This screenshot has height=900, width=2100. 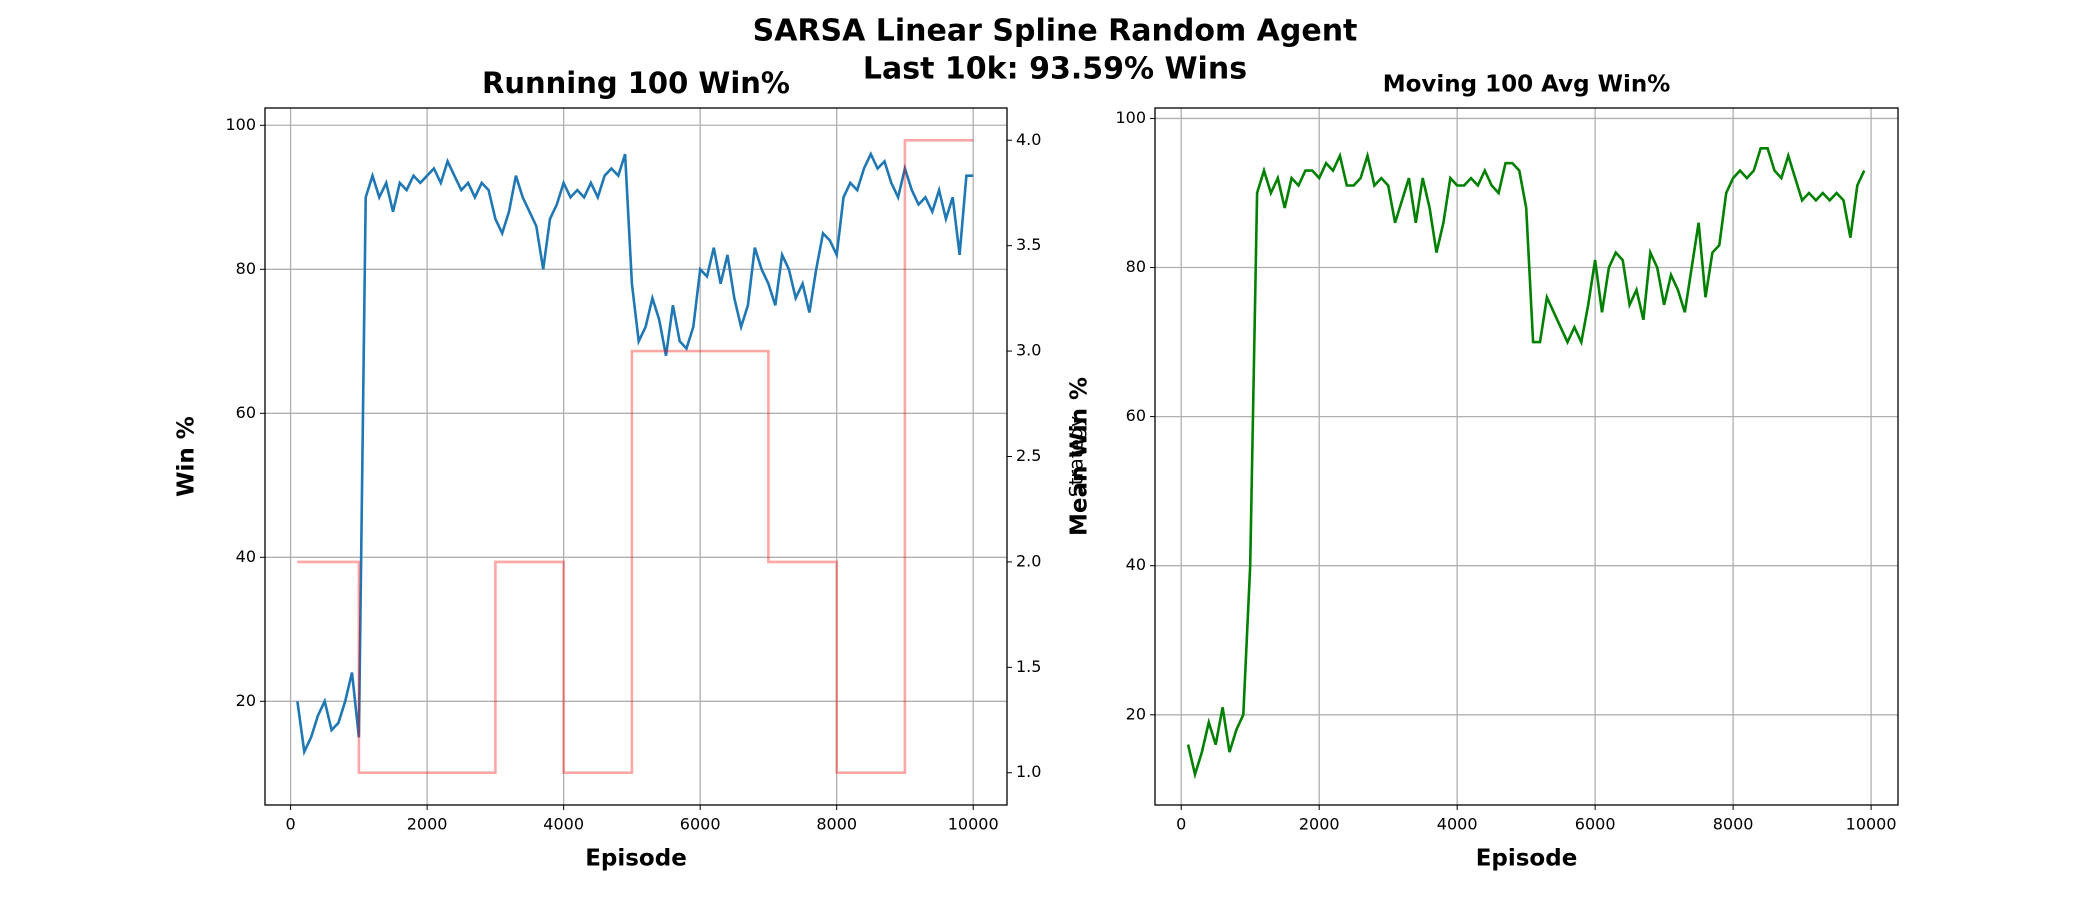 What do you see at coordinates (1028, 139) in the screenshot?
I see `y2-tick-label: 4.0` at bounding box center [1028, 139].